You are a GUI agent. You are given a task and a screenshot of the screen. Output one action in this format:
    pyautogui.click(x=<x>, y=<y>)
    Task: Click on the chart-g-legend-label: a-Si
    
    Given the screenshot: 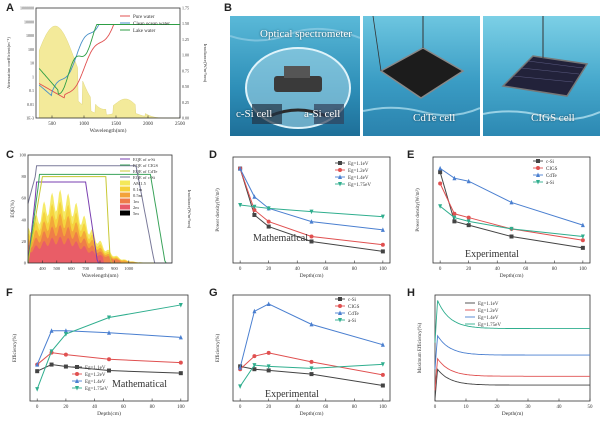 What is the action you would take?
    pyautogui.click(x=352, y=321)
    